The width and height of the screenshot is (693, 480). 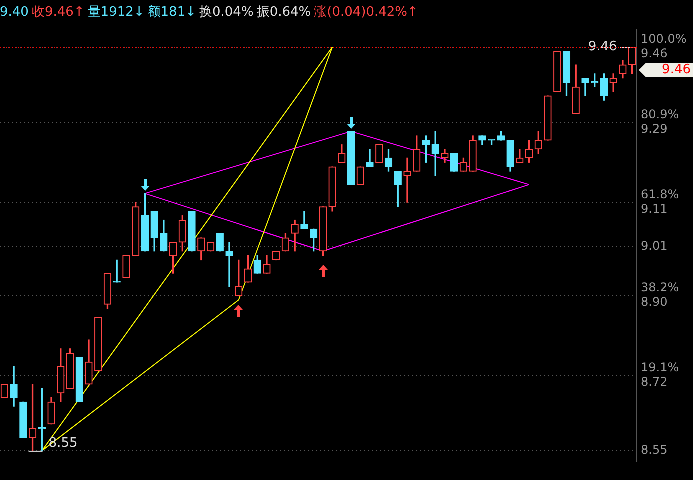 What do you see at coordinates (660, 201) in the screenshot?
I see `y-tick-label: 61.8% 9.11` at bounding box center [660, 201].